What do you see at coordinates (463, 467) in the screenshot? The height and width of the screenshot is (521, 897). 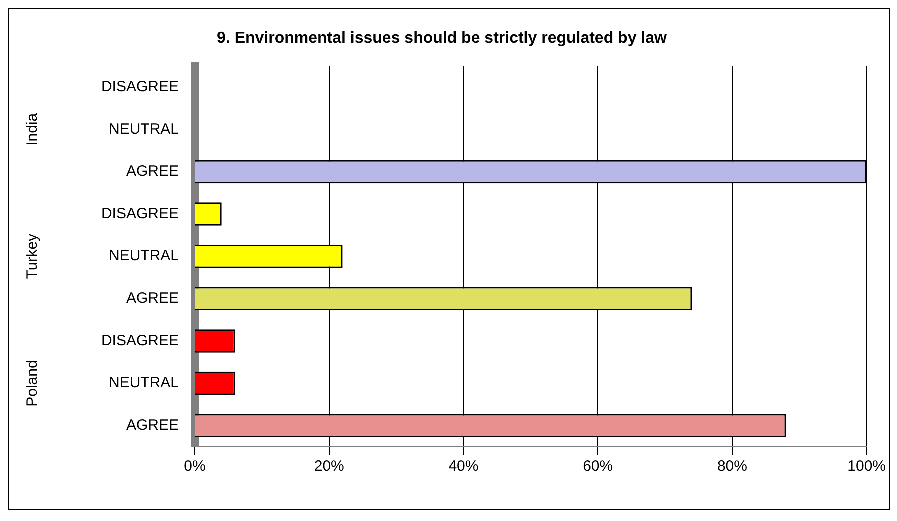 I see `x-tick-label: 40%` at bounding box center [463, 467].